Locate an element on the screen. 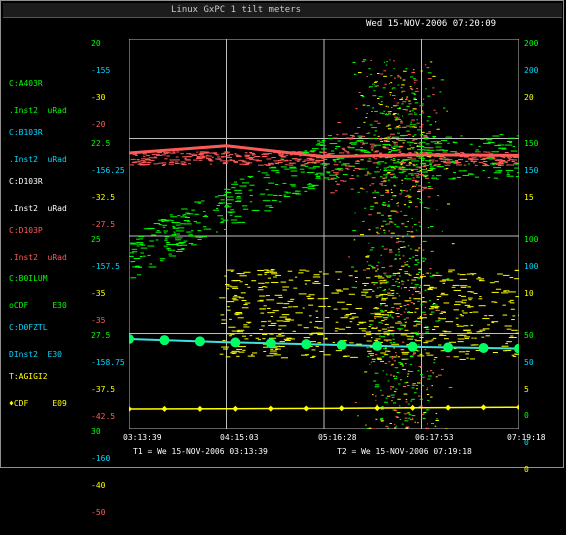 The height and width of the screenshot is (535, 566). channel-5-name: C:D0FZTL is located at coordinates (35, 327).